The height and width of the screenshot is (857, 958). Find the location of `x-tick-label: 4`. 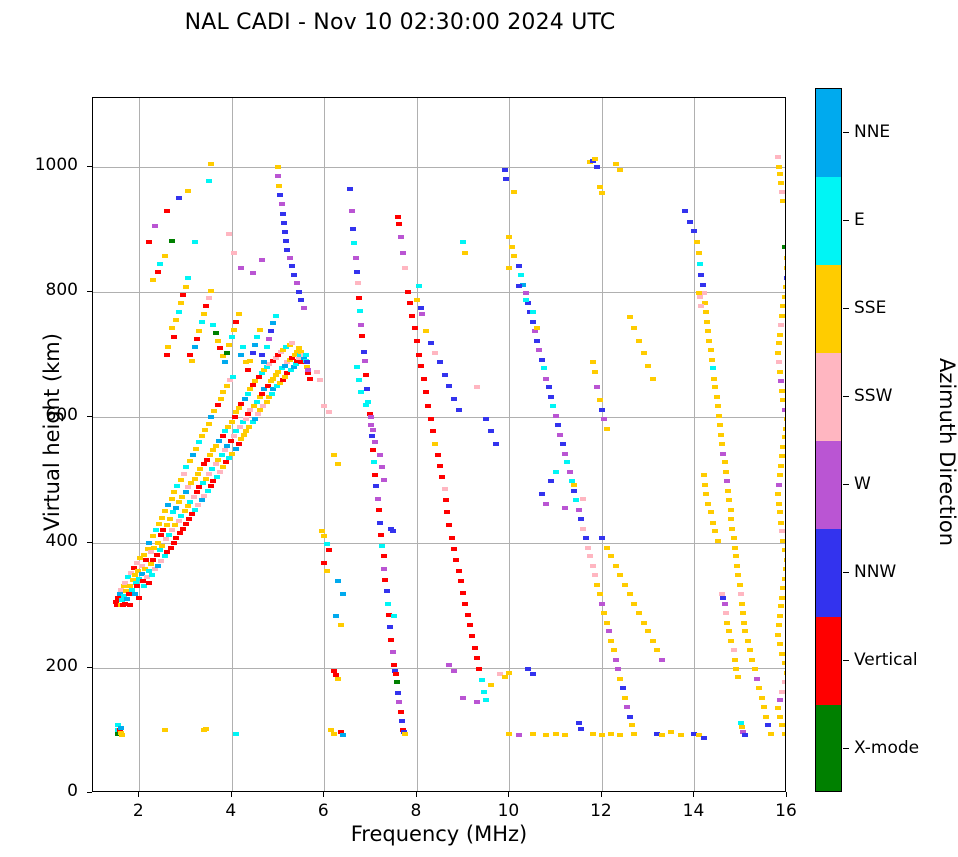

x-tick-label: 4 is located at coordinates (231, 811).